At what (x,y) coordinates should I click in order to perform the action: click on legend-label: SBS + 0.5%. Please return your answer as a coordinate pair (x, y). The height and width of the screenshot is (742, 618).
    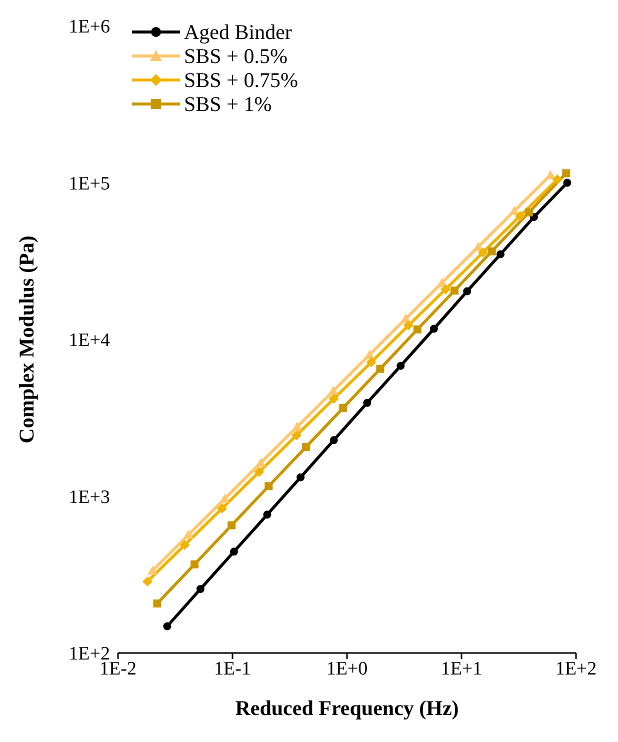
    Looking at the image, I should click on (236, 56).